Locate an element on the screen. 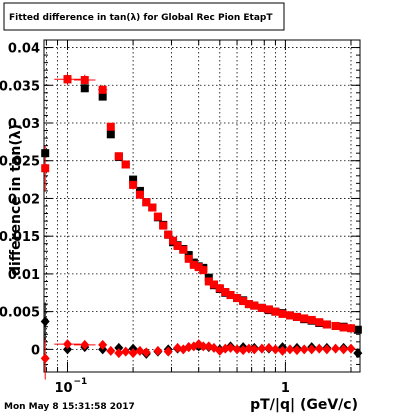 The height and width of the screenshot is (414, 400). x-axis-label: pT/|q| (GeV/c) is located at coordinates (304, 405).